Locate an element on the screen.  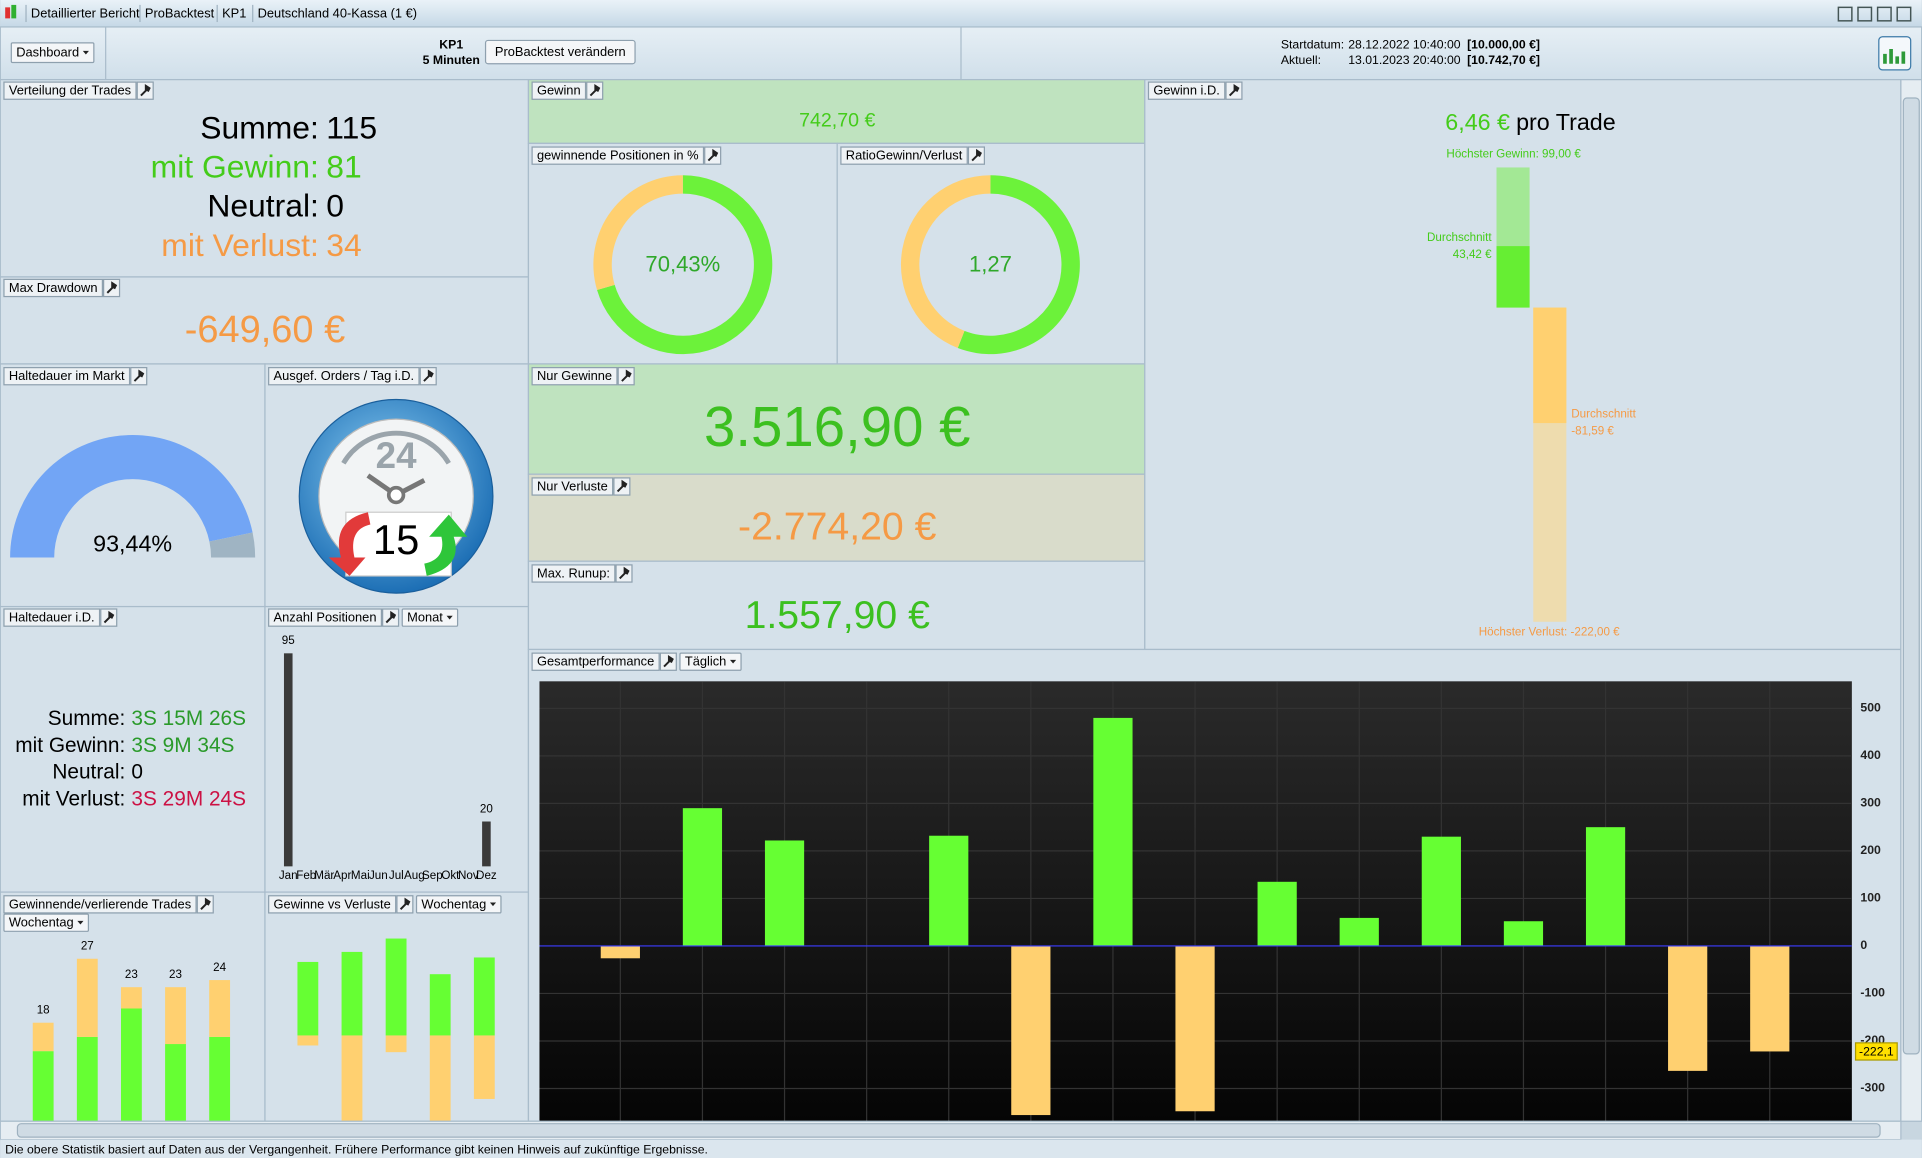
dropdown: Monat is located at coordinates (430, 617).